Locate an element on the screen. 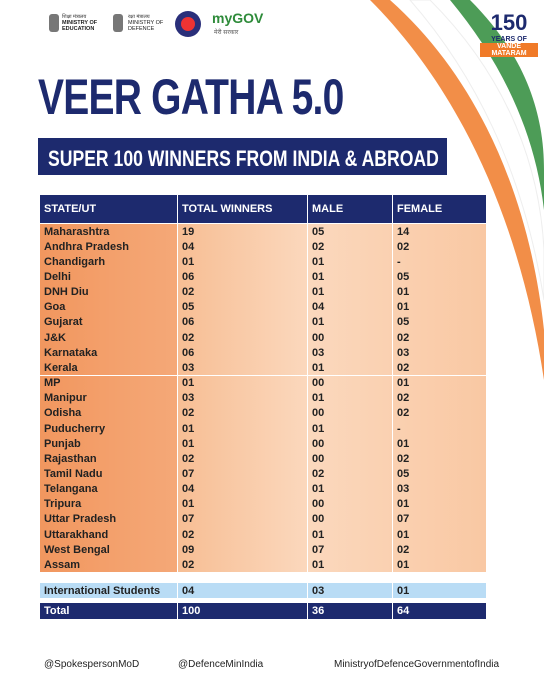  table-cell: 14 is located at coordinates (440, 232).